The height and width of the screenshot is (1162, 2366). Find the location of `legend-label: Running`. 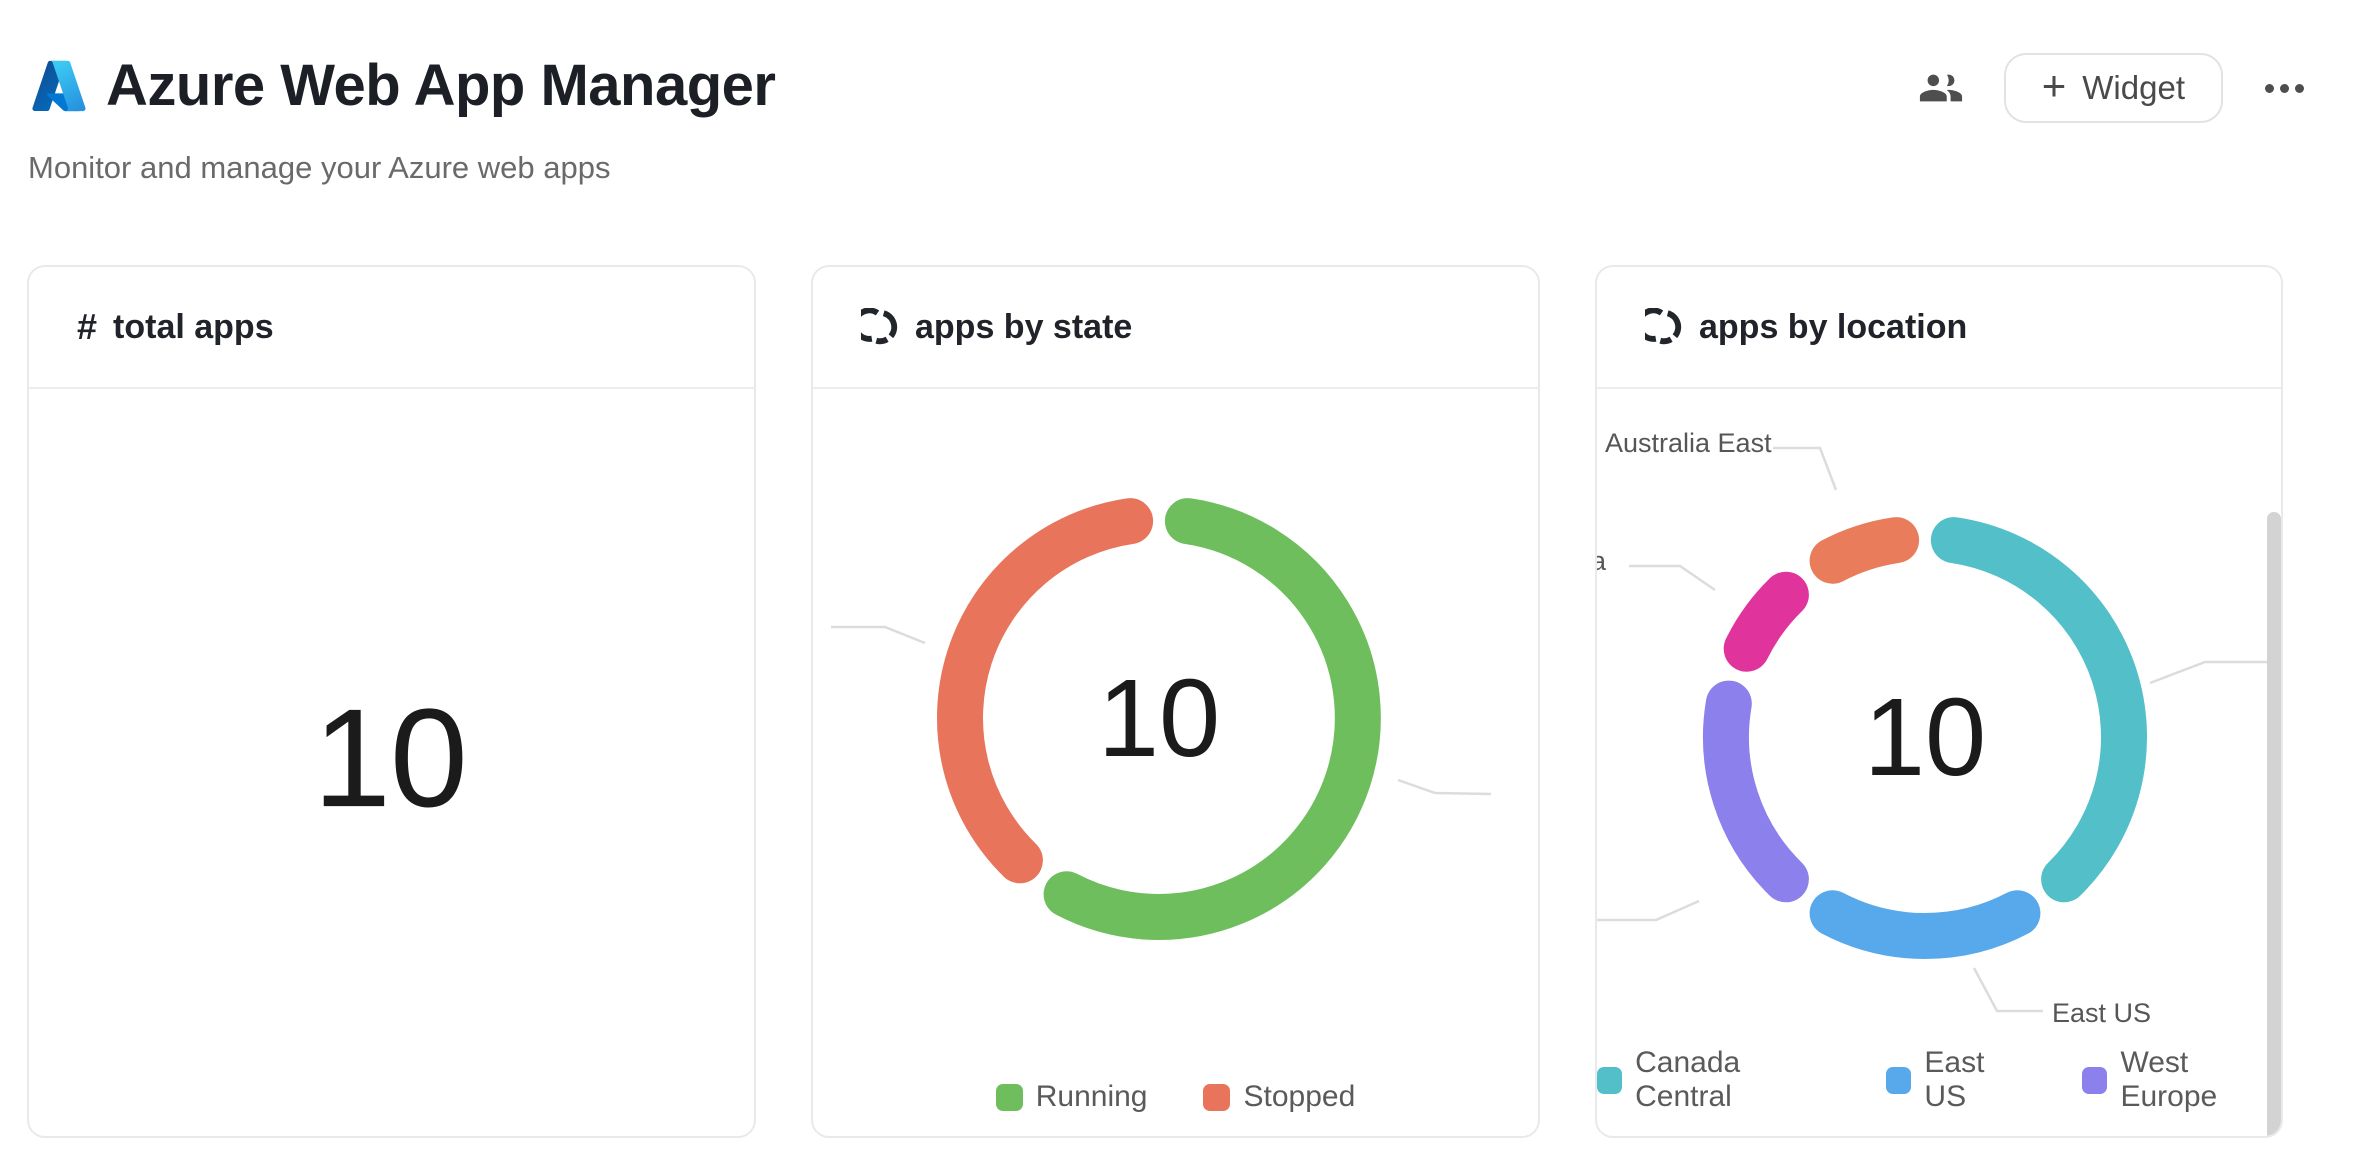

legend-label: Running is located at coordinates (1091, 1096).